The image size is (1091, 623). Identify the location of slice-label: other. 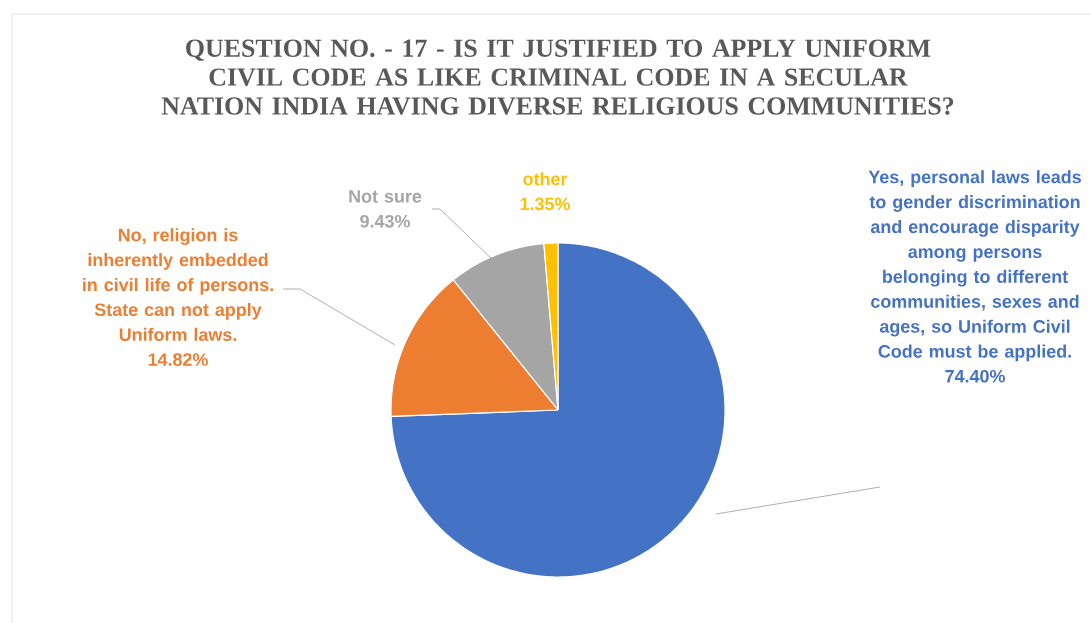
(545, 179).